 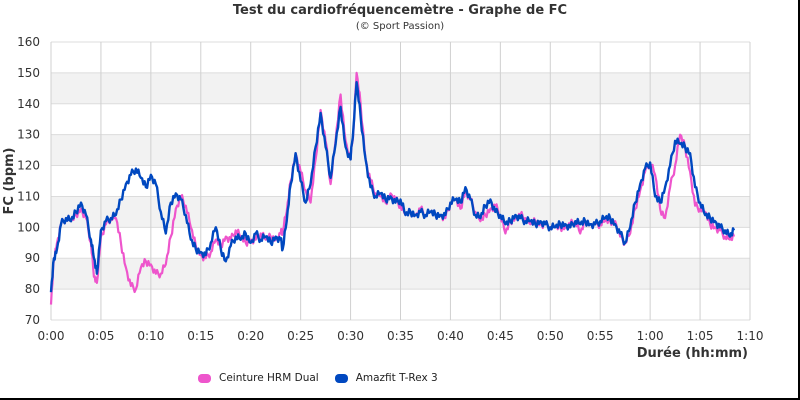 I want to click on x-tick-label: 0:40, so click(x=450, y=336).